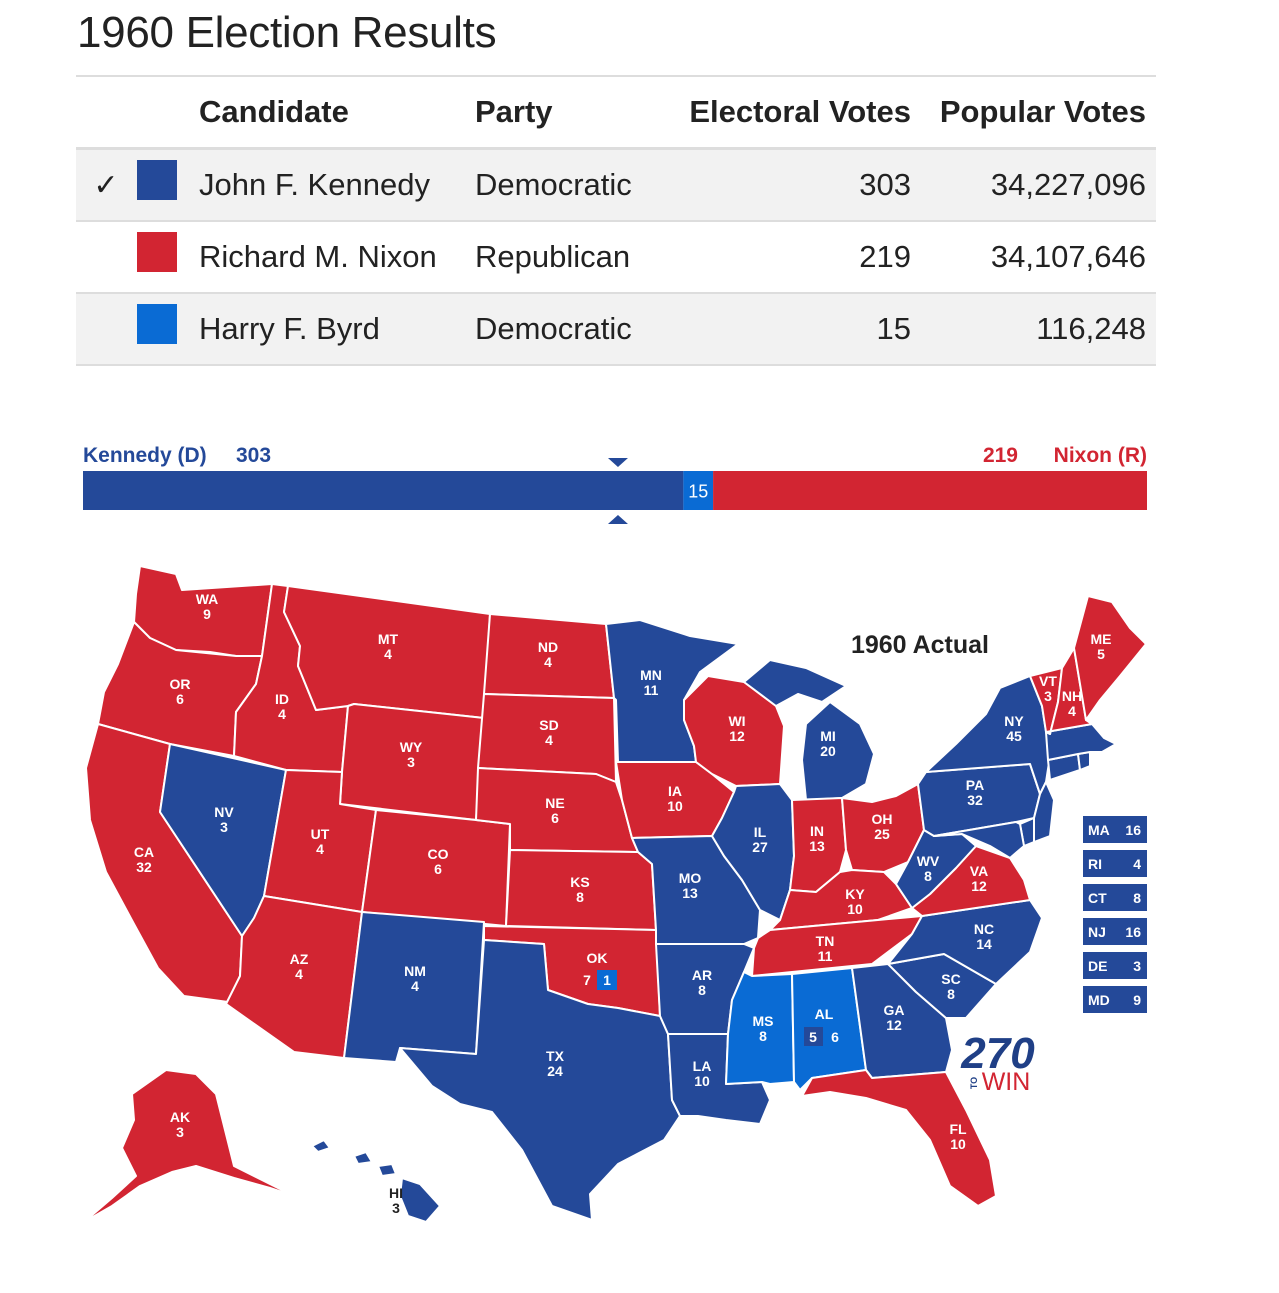  I want to click on state-nc, so click(965, 942).